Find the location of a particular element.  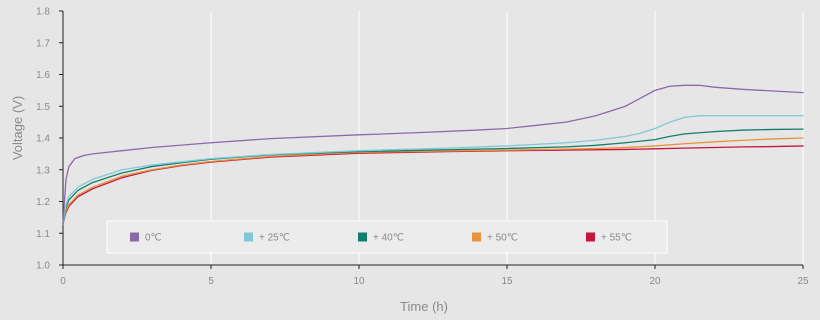

y-tick-label-1: 1.1 is located at coordinates (43, 234).